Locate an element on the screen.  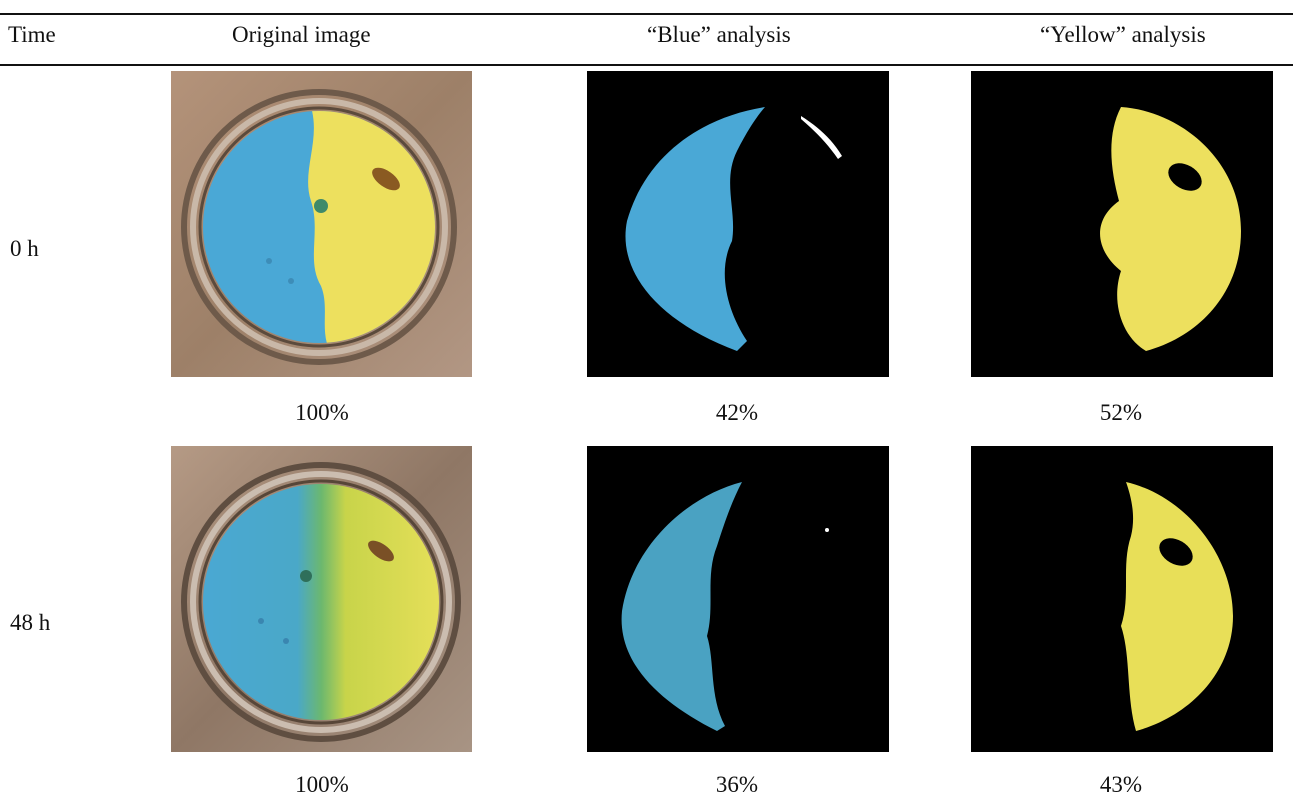
original-percent-48h: 100% is located at coordinates (322, 784).